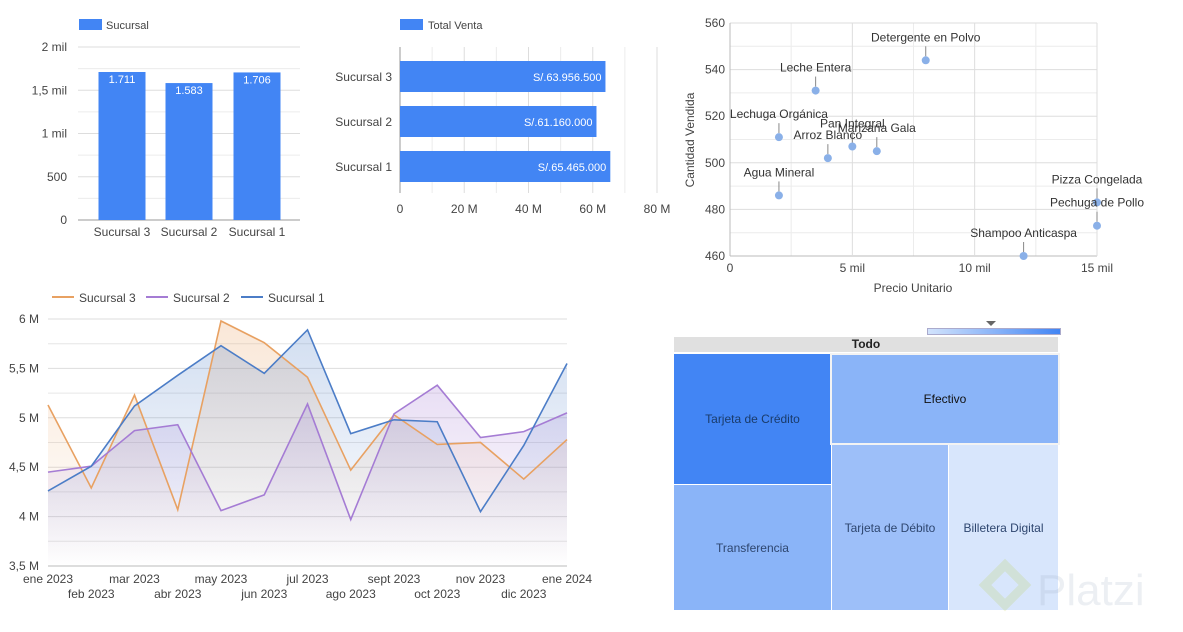 This screenshot has height=632, width=1183. Describe the element at coordinates (752, 419) in the screenshot. I see `treemap-cell: Tarjeta de Crédito` at that location.